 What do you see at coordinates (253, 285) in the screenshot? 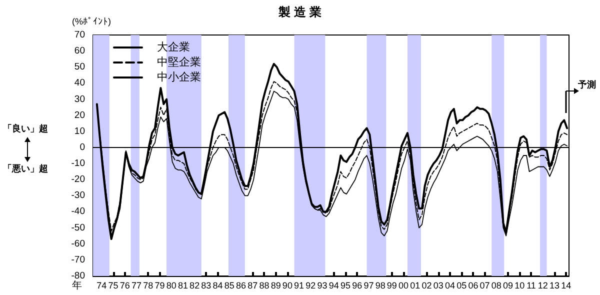
I see `x-tick-label: 87` at bounding box center [253, 285].